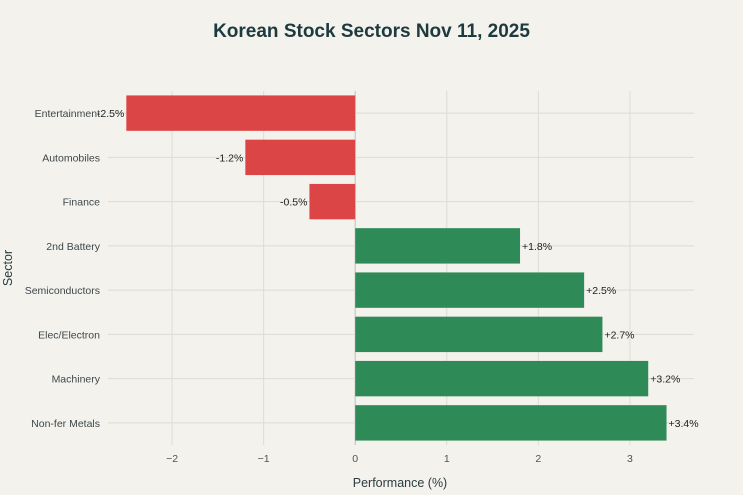 The width and height of the screenshot is (743, 495). I want to click on bar-machinery, so click(502, 378).